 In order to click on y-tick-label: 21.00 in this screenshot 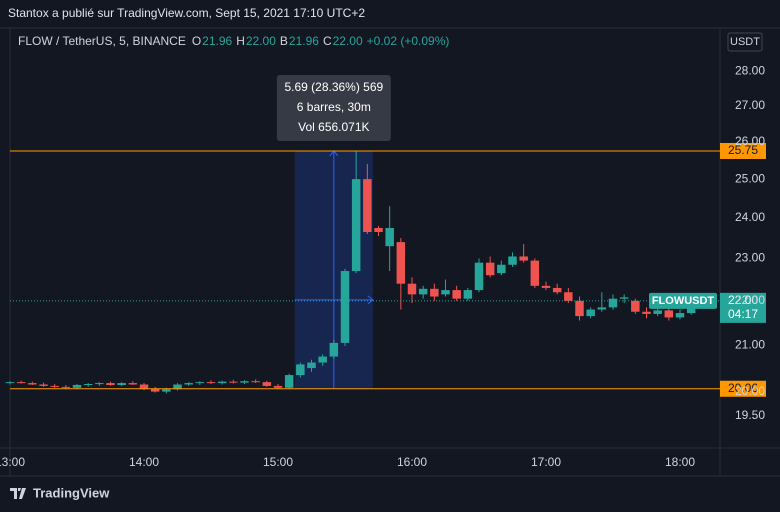, I will do `click(750, 344)`.